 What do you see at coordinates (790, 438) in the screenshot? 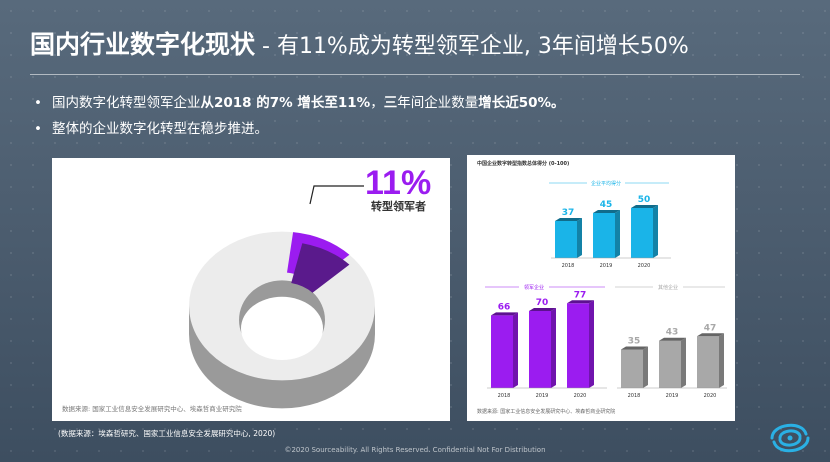
I see `sourceability-logo-icon` at bounding box center [790, 438].